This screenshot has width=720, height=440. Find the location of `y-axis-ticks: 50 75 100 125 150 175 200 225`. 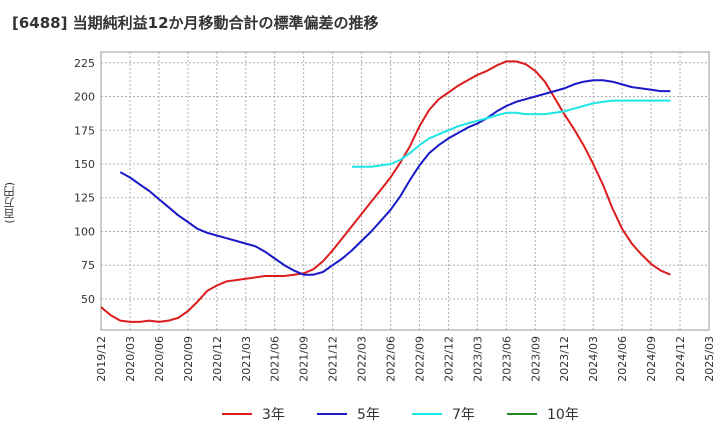

y-axis-ticks: 50 75 100 125 150 175 200 225 is located at coordinates (84, 181).